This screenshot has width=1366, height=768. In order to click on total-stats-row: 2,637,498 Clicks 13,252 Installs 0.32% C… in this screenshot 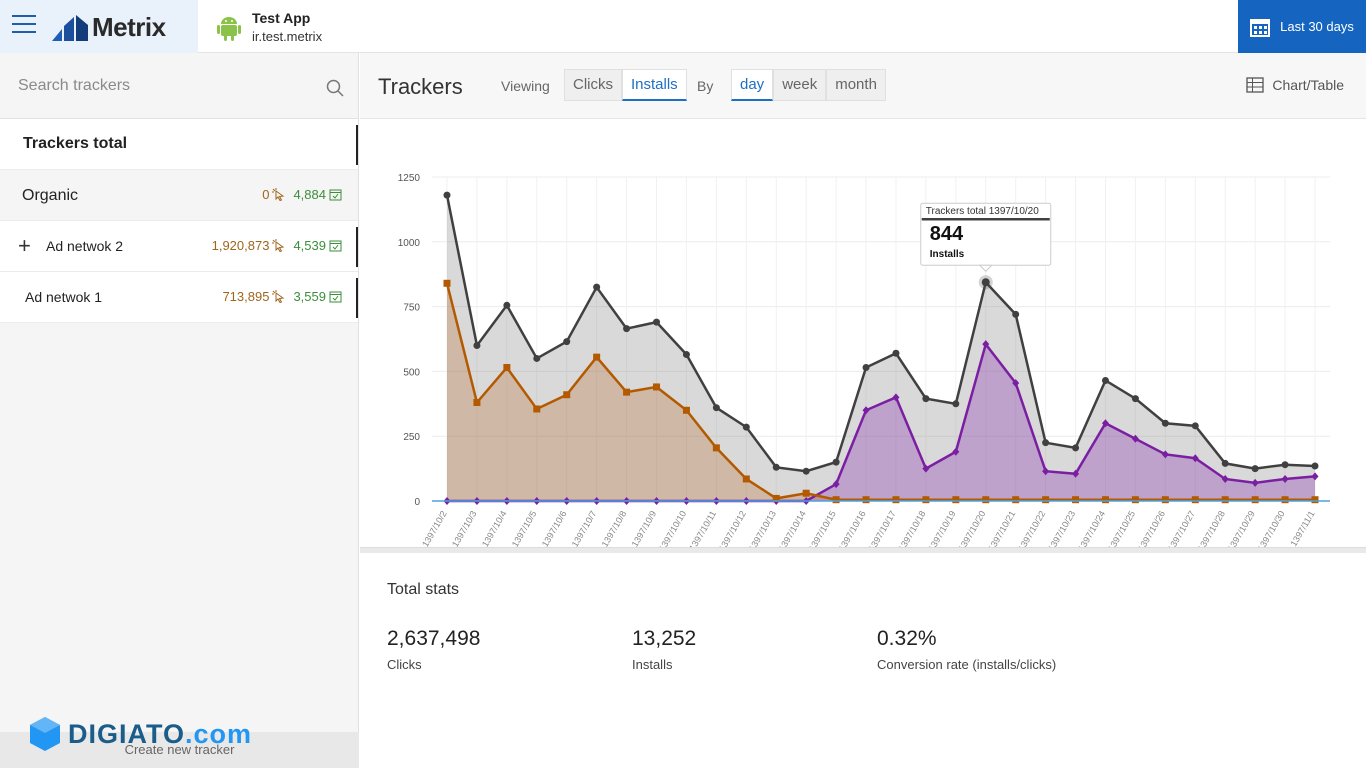, I will do `click(863, 649)`.